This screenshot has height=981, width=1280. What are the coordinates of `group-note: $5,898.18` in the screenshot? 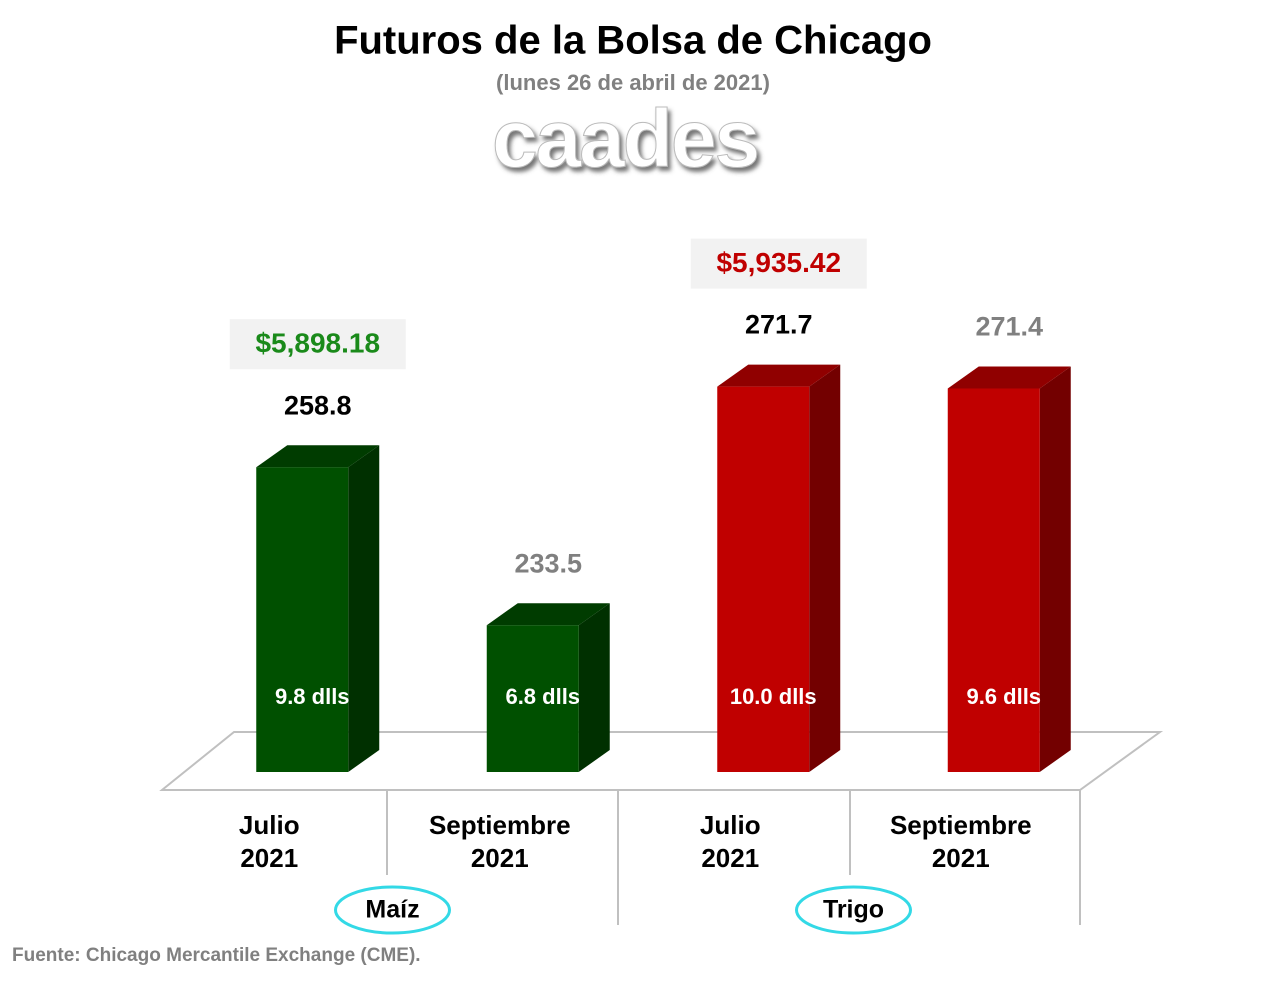 It's located at (317, 343).